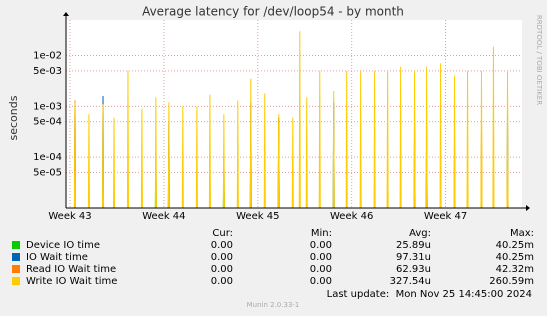  What do you see at coordinates (57, 257) in the screenshot?
I see `legend-label: IO Wait time` at bounding box center [57, 257].